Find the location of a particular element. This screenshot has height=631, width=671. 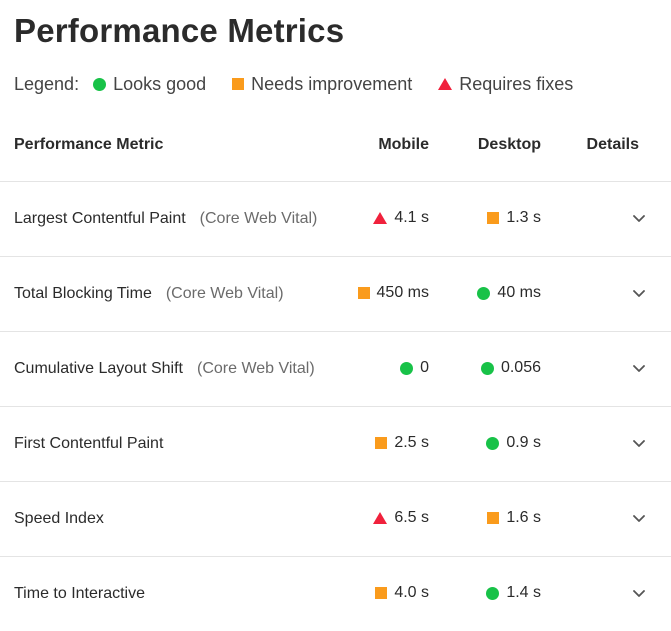

desktop-value-text: 0.9 s is located at coordinates (523, 442).